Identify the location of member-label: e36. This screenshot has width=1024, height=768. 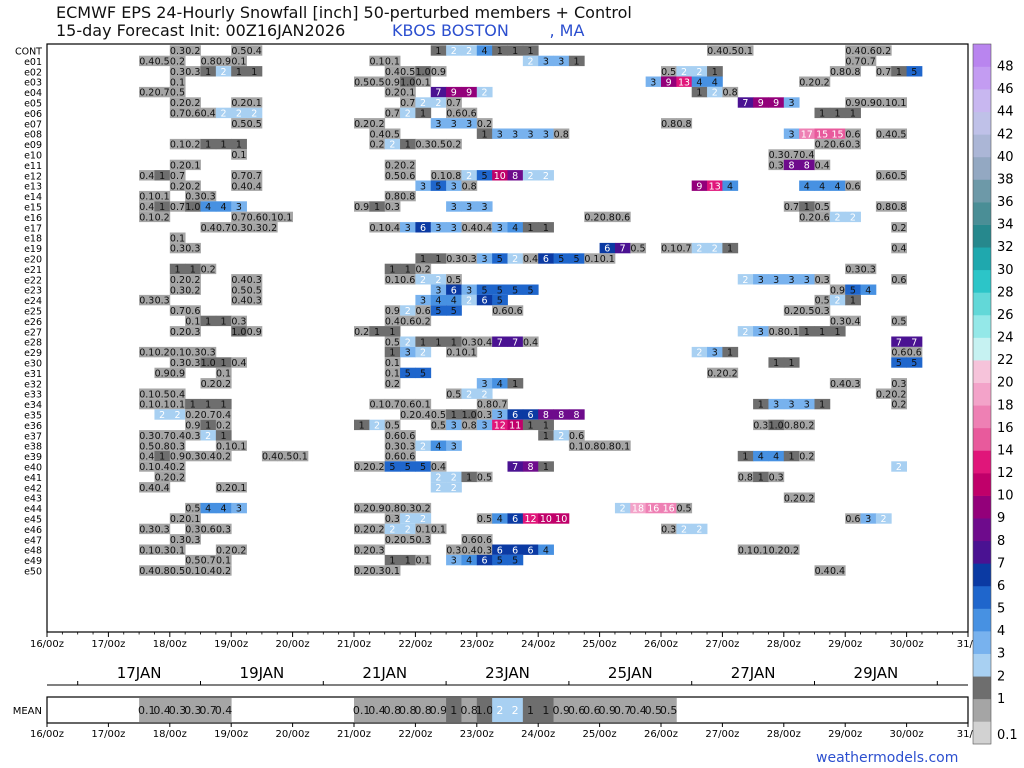
(33, 426).